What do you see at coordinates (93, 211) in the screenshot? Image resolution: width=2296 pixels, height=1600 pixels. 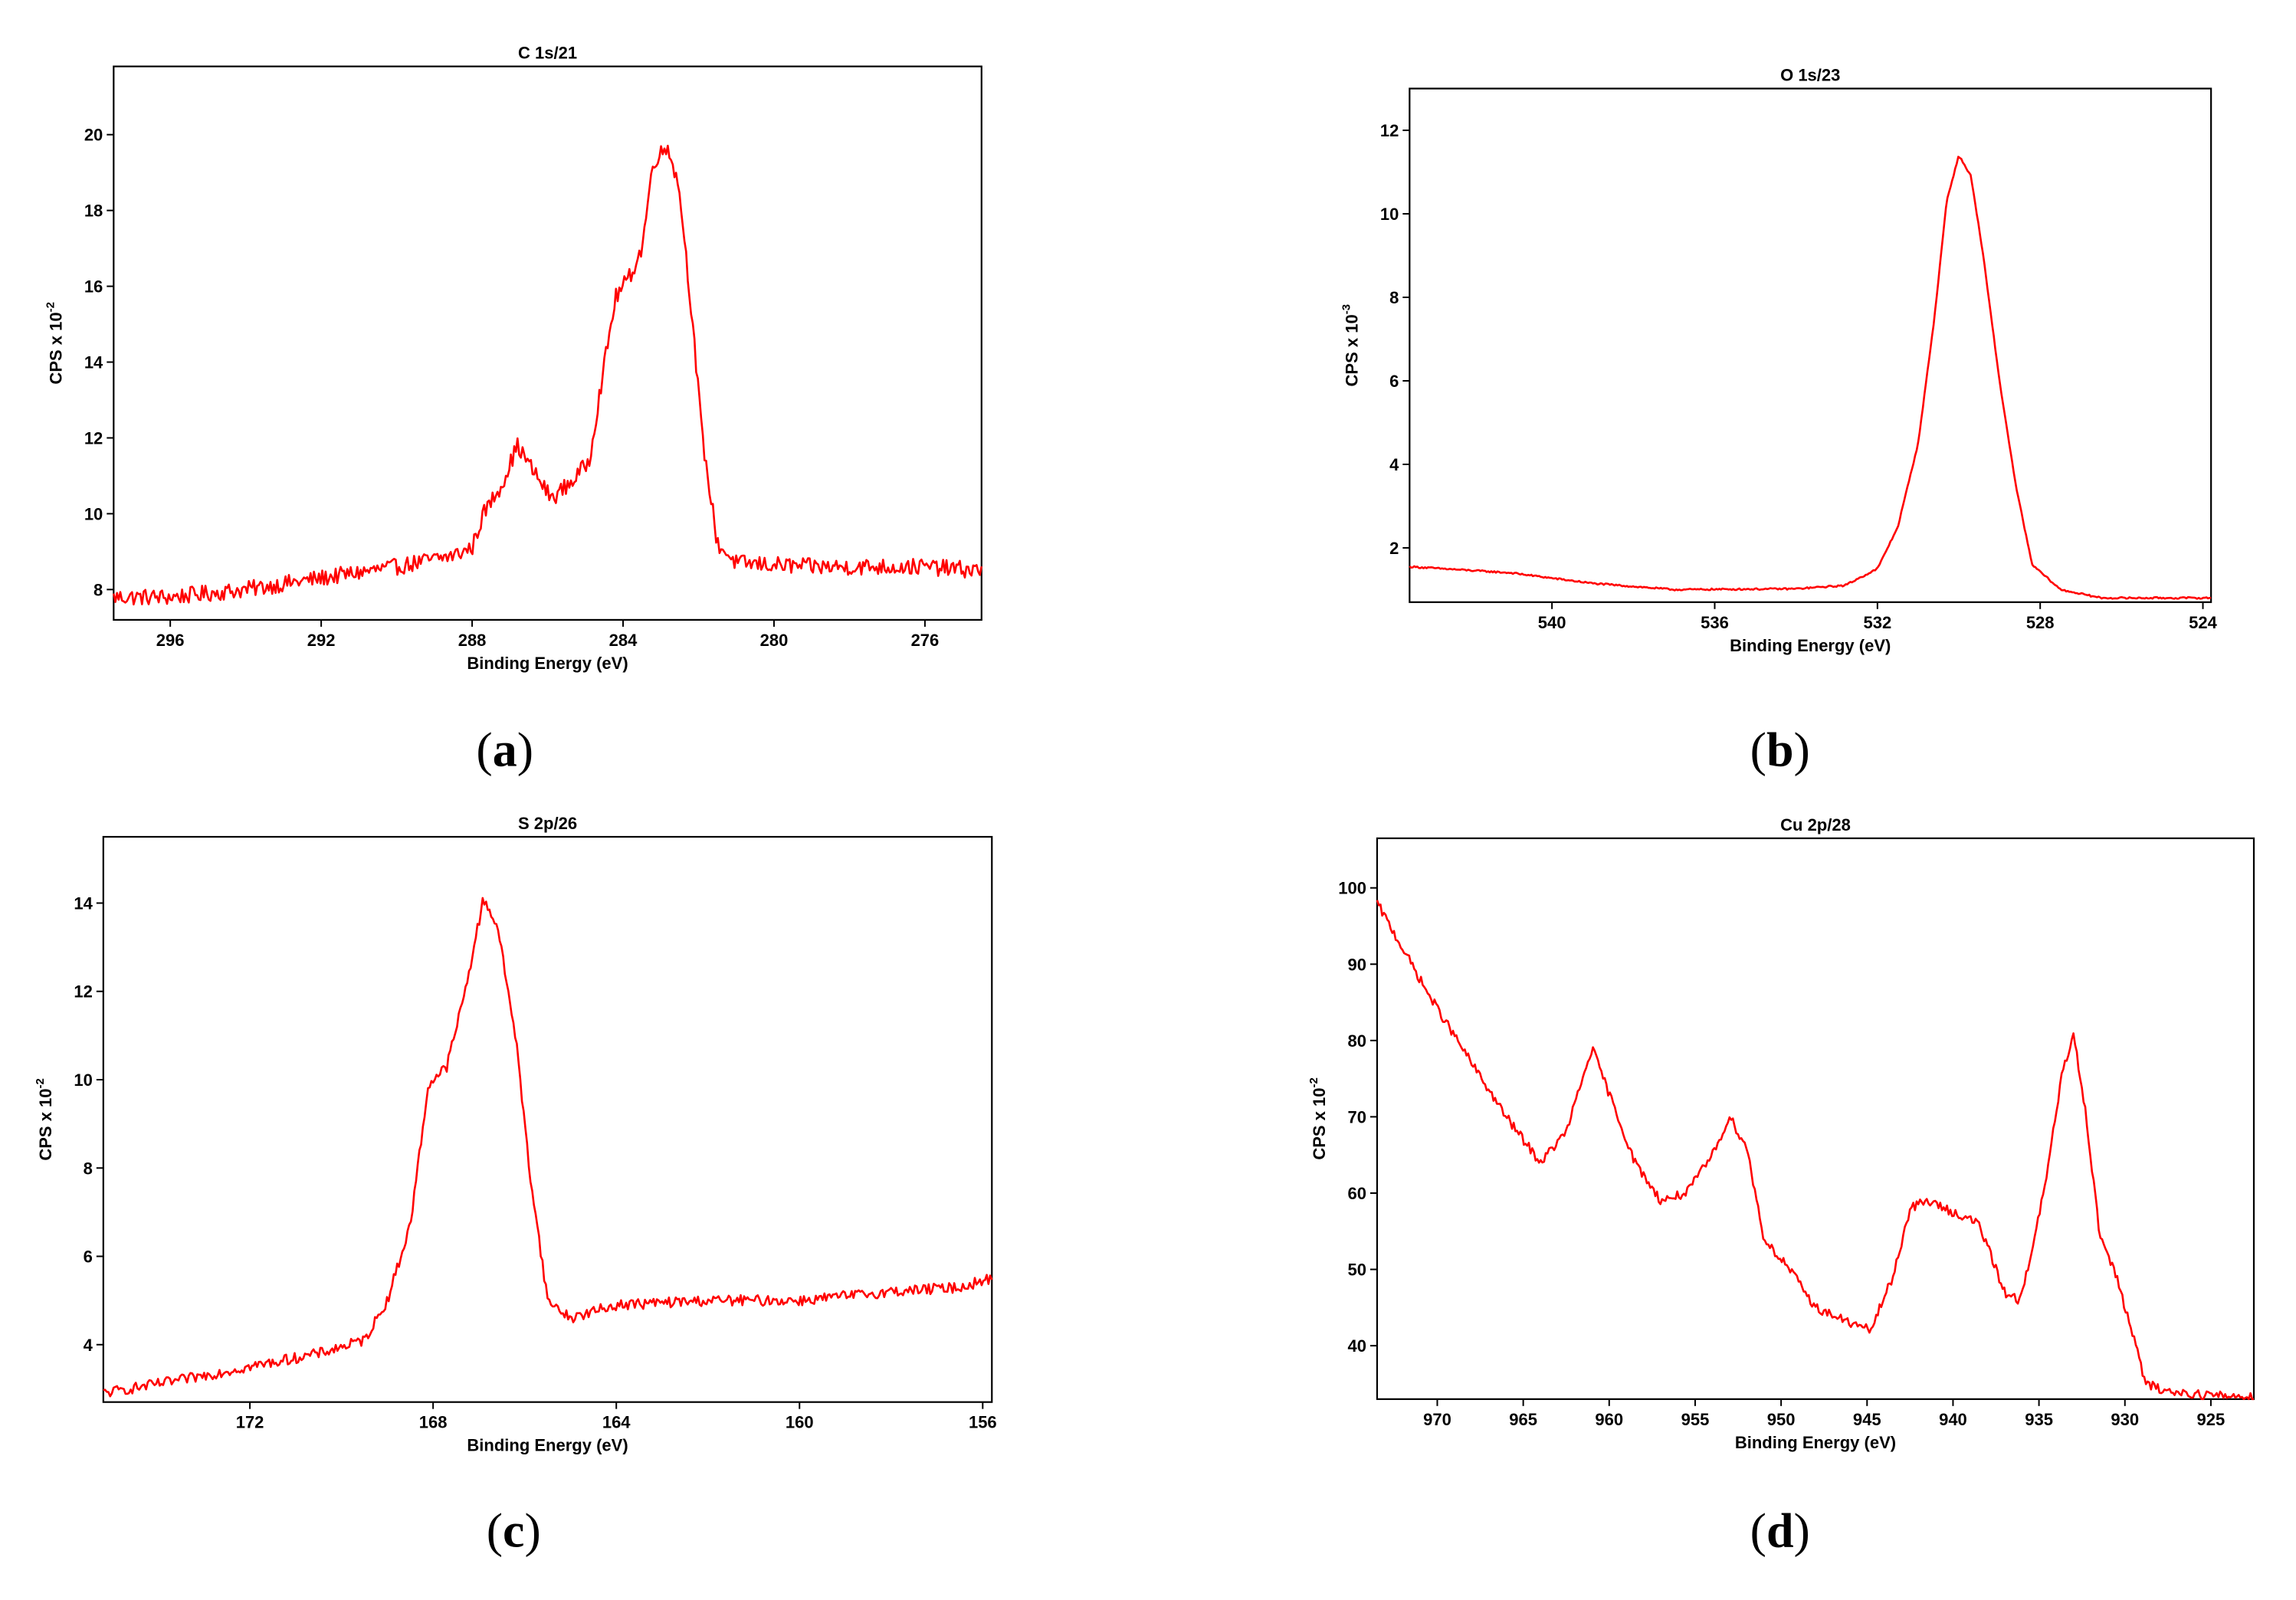 I see `y-tick-label: 18` at bounding box center [93, 211].